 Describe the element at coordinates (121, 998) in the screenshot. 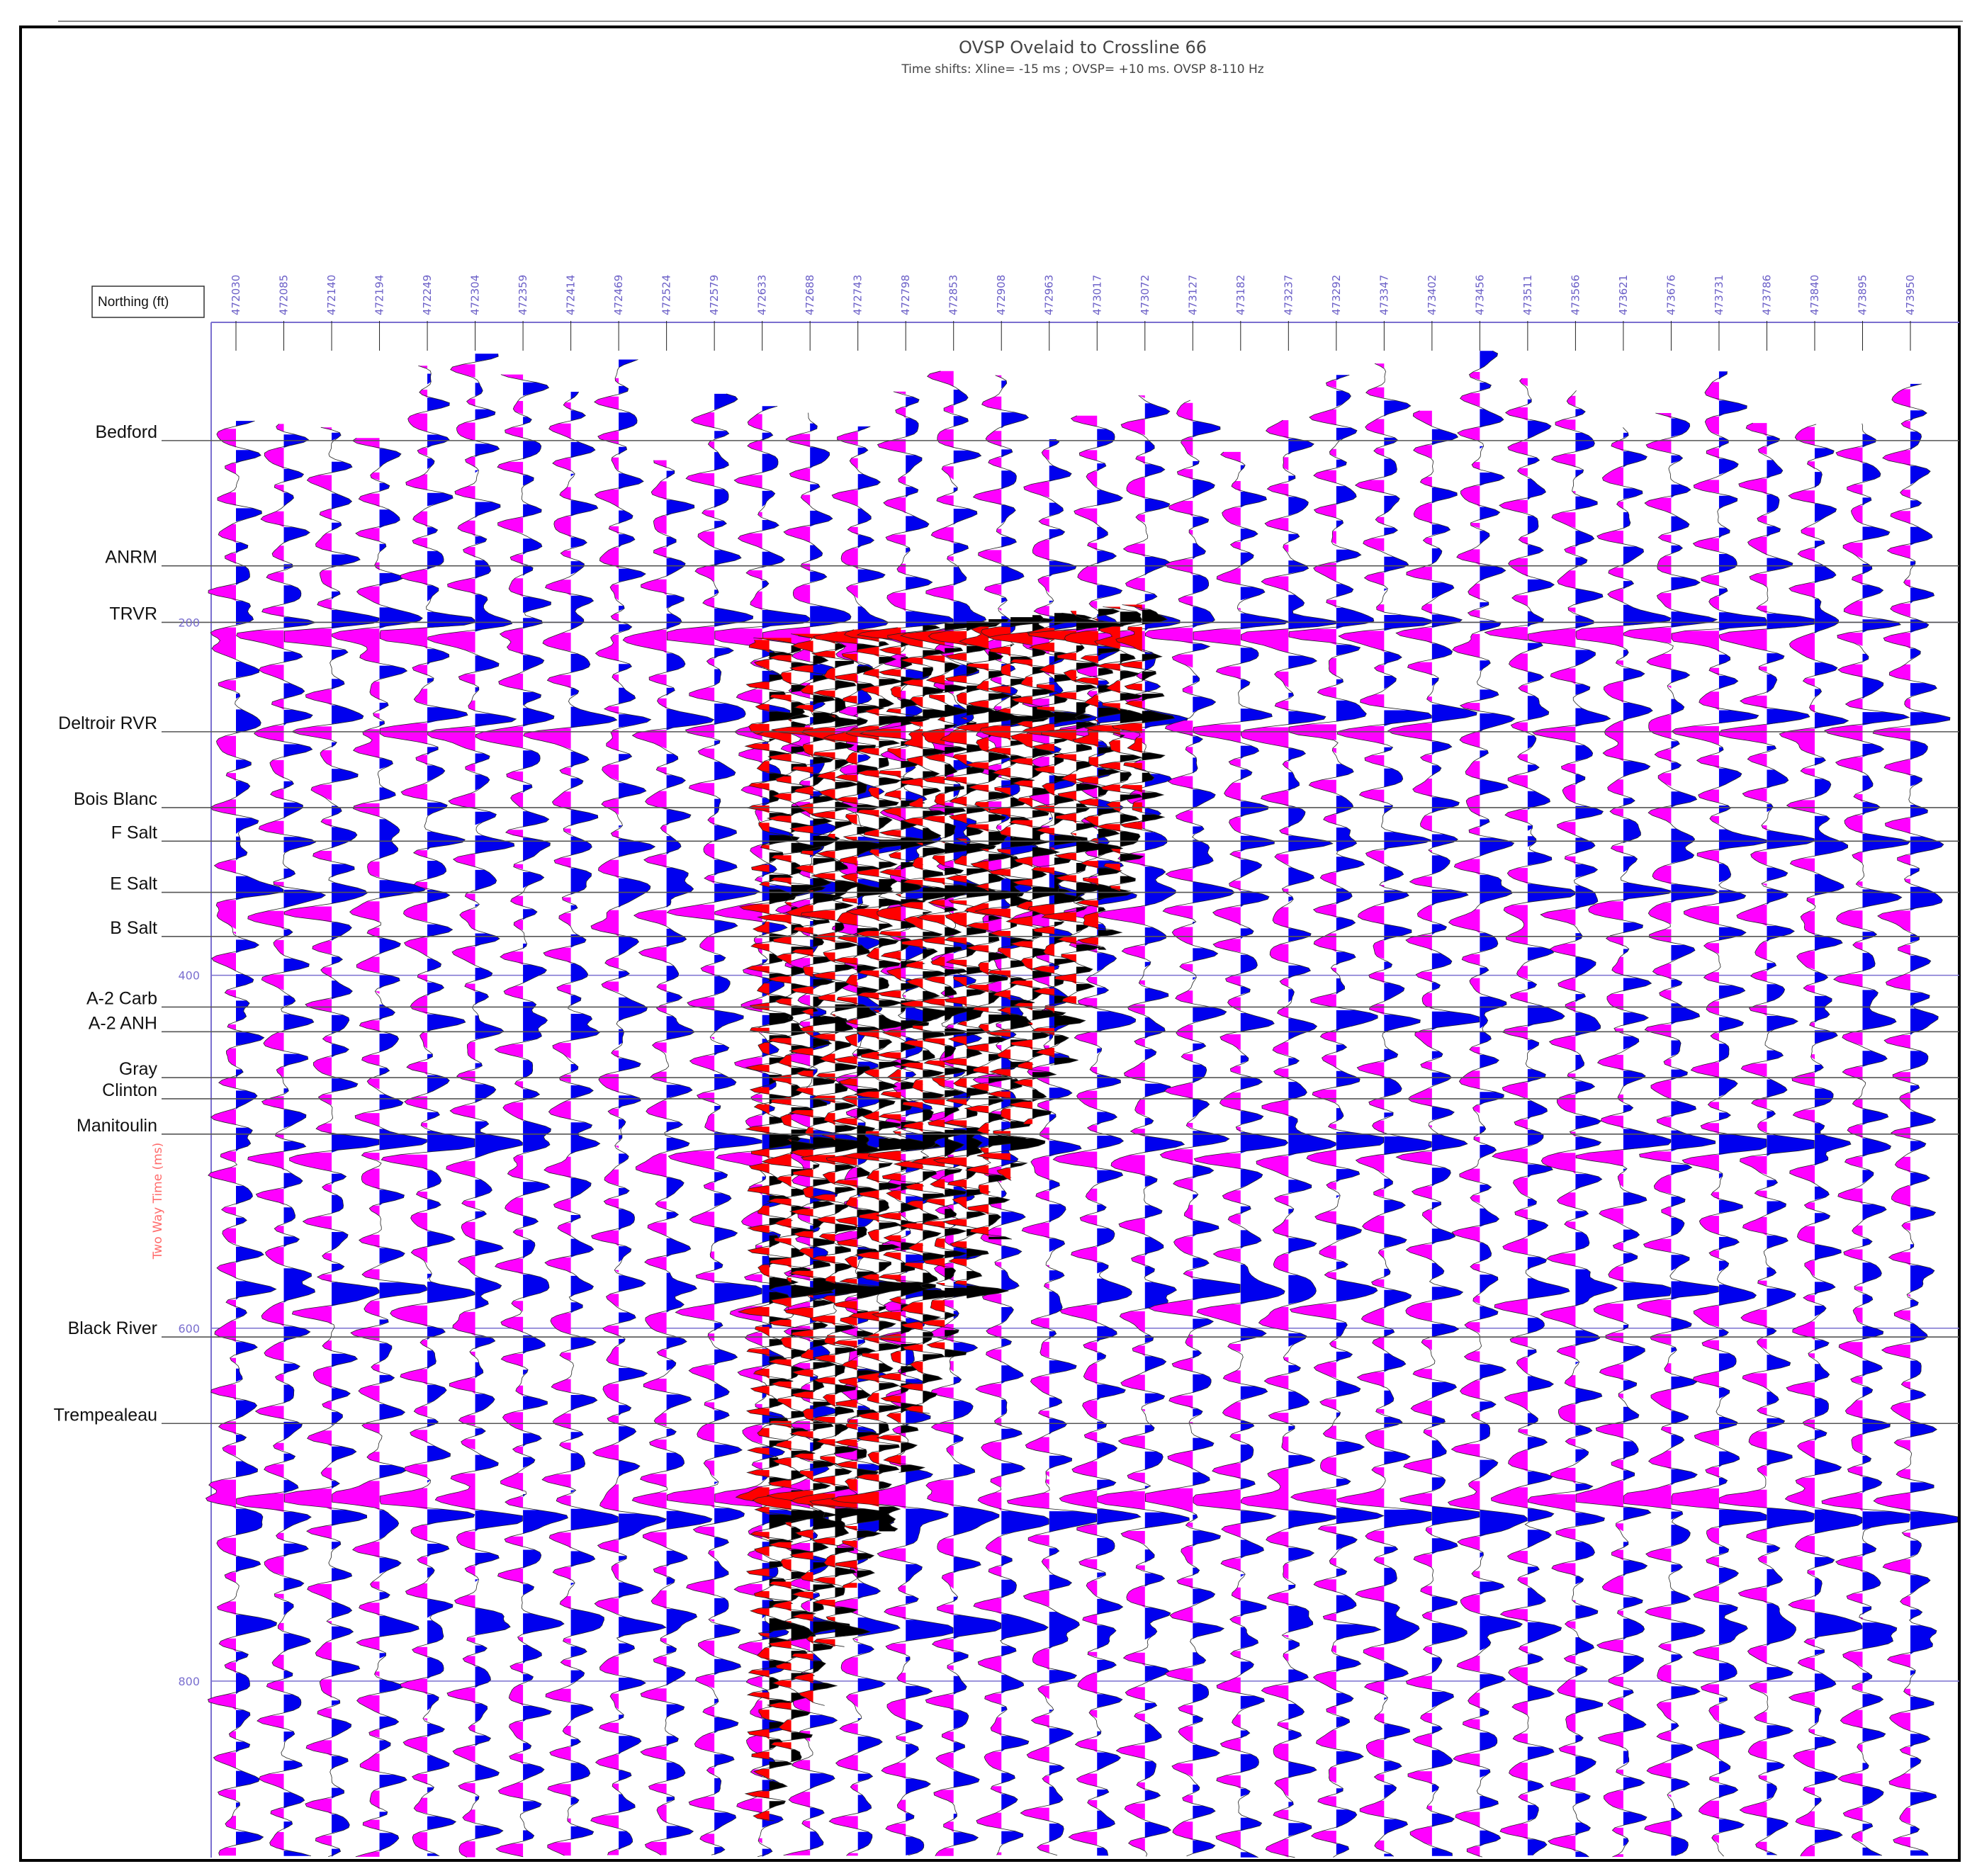

I see `horizon-label: A-2 Carb` at that location.